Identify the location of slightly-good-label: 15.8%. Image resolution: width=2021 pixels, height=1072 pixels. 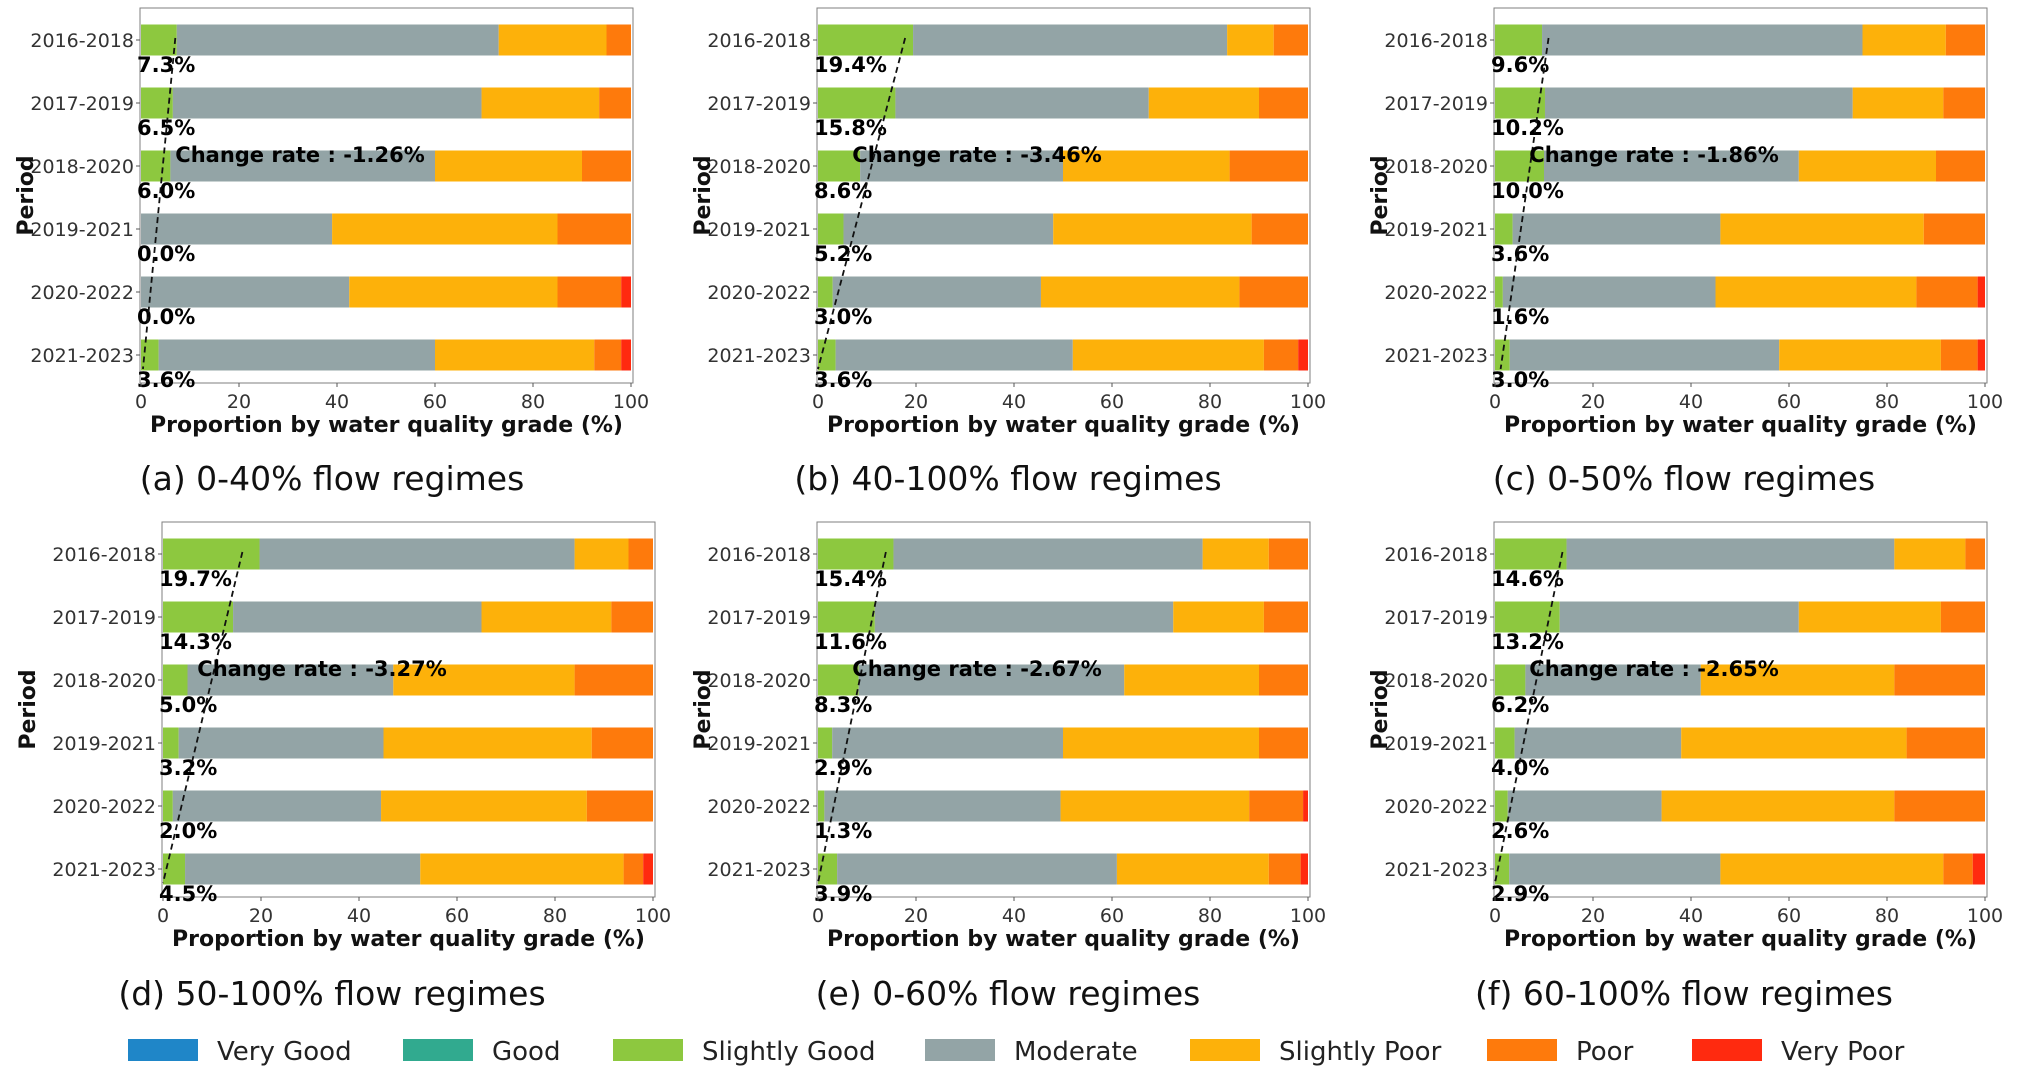
(850, 128).